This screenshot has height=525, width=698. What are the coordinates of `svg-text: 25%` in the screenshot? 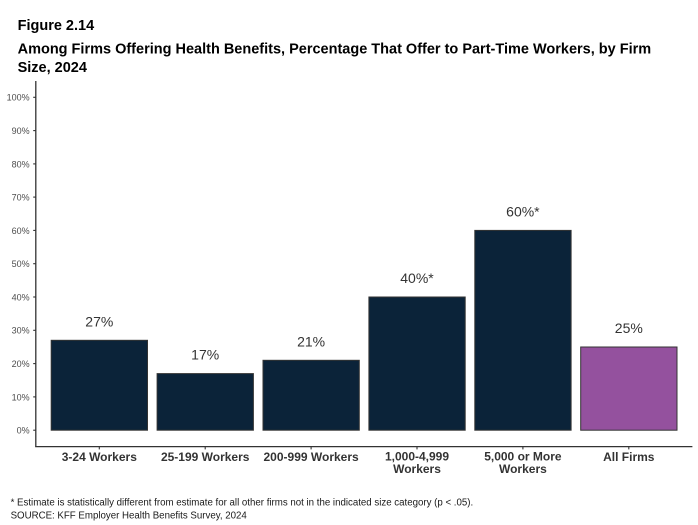 It's located at (629, 328).